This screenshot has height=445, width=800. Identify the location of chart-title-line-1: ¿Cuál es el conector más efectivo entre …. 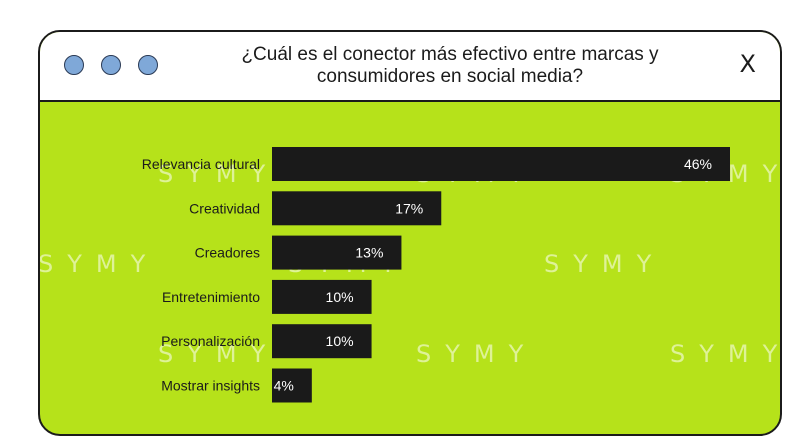
(450, 54).